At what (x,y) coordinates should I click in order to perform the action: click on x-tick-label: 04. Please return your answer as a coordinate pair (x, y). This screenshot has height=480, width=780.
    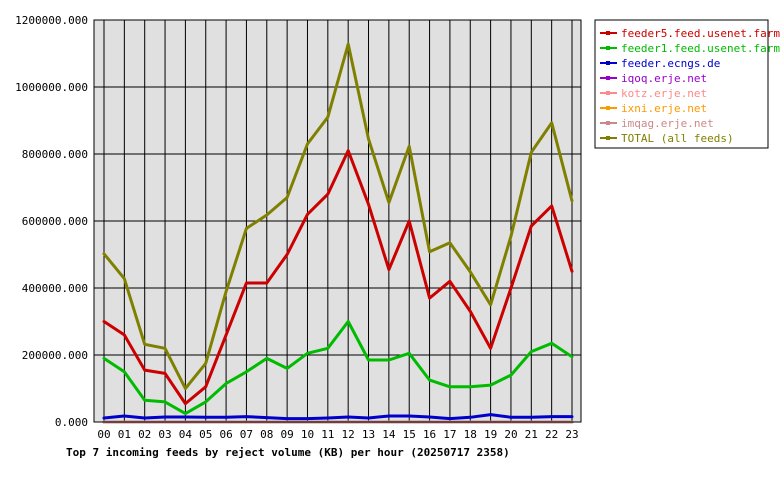
    Looking at the image, I should click on (186, 434).